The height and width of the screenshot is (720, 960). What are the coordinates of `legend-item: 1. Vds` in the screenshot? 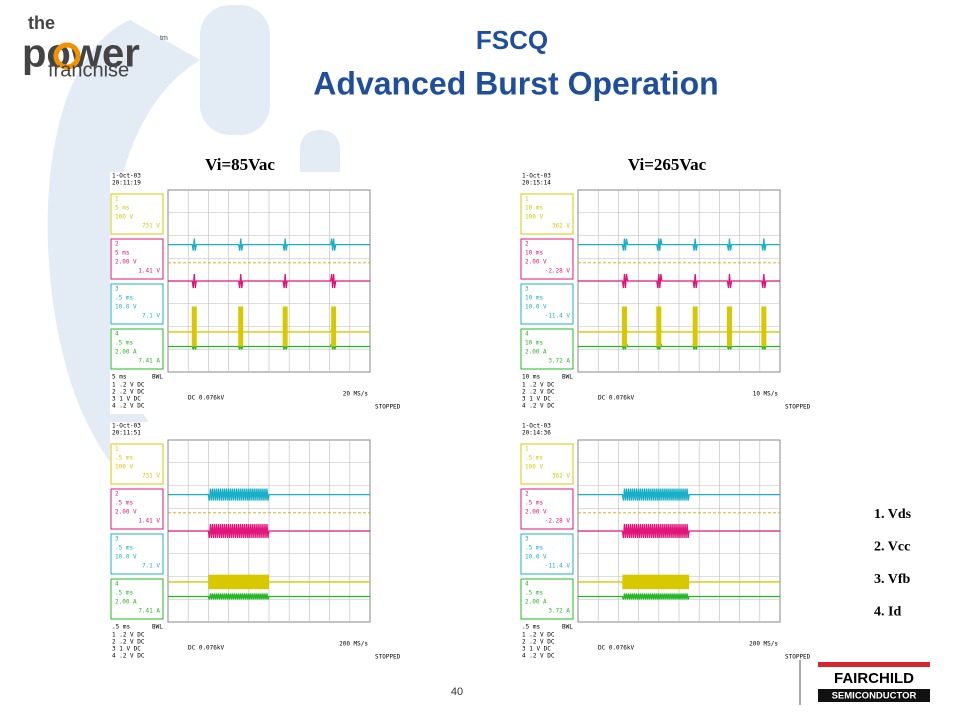 It's located at (893, 514).